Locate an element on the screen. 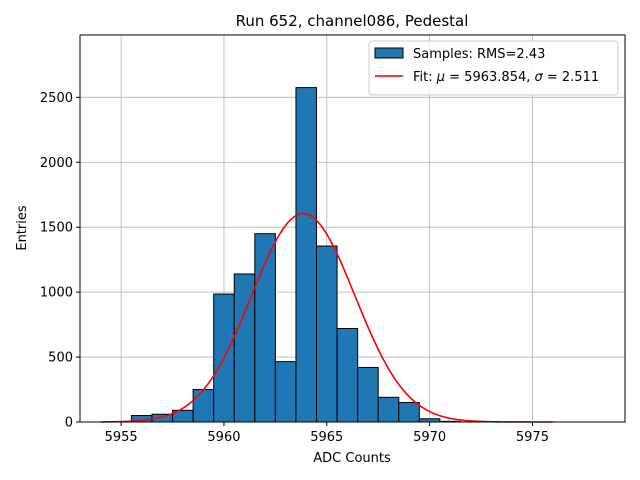 The height and width of the screenshot is (480, 640). y-tick-label-5: 2500 is located at coordinates (56, 98).